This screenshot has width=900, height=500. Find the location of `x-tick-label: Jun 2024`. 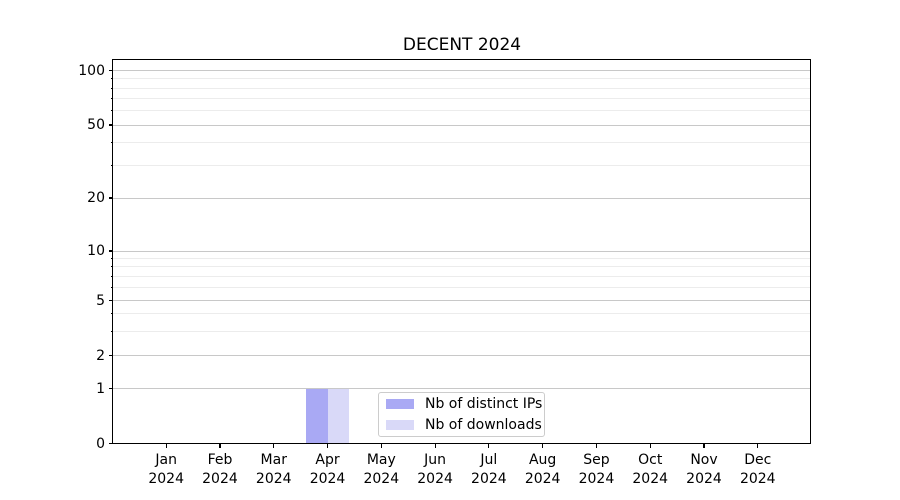

x-tick-label: Jun 2024 is located at coordinates (435, 470).